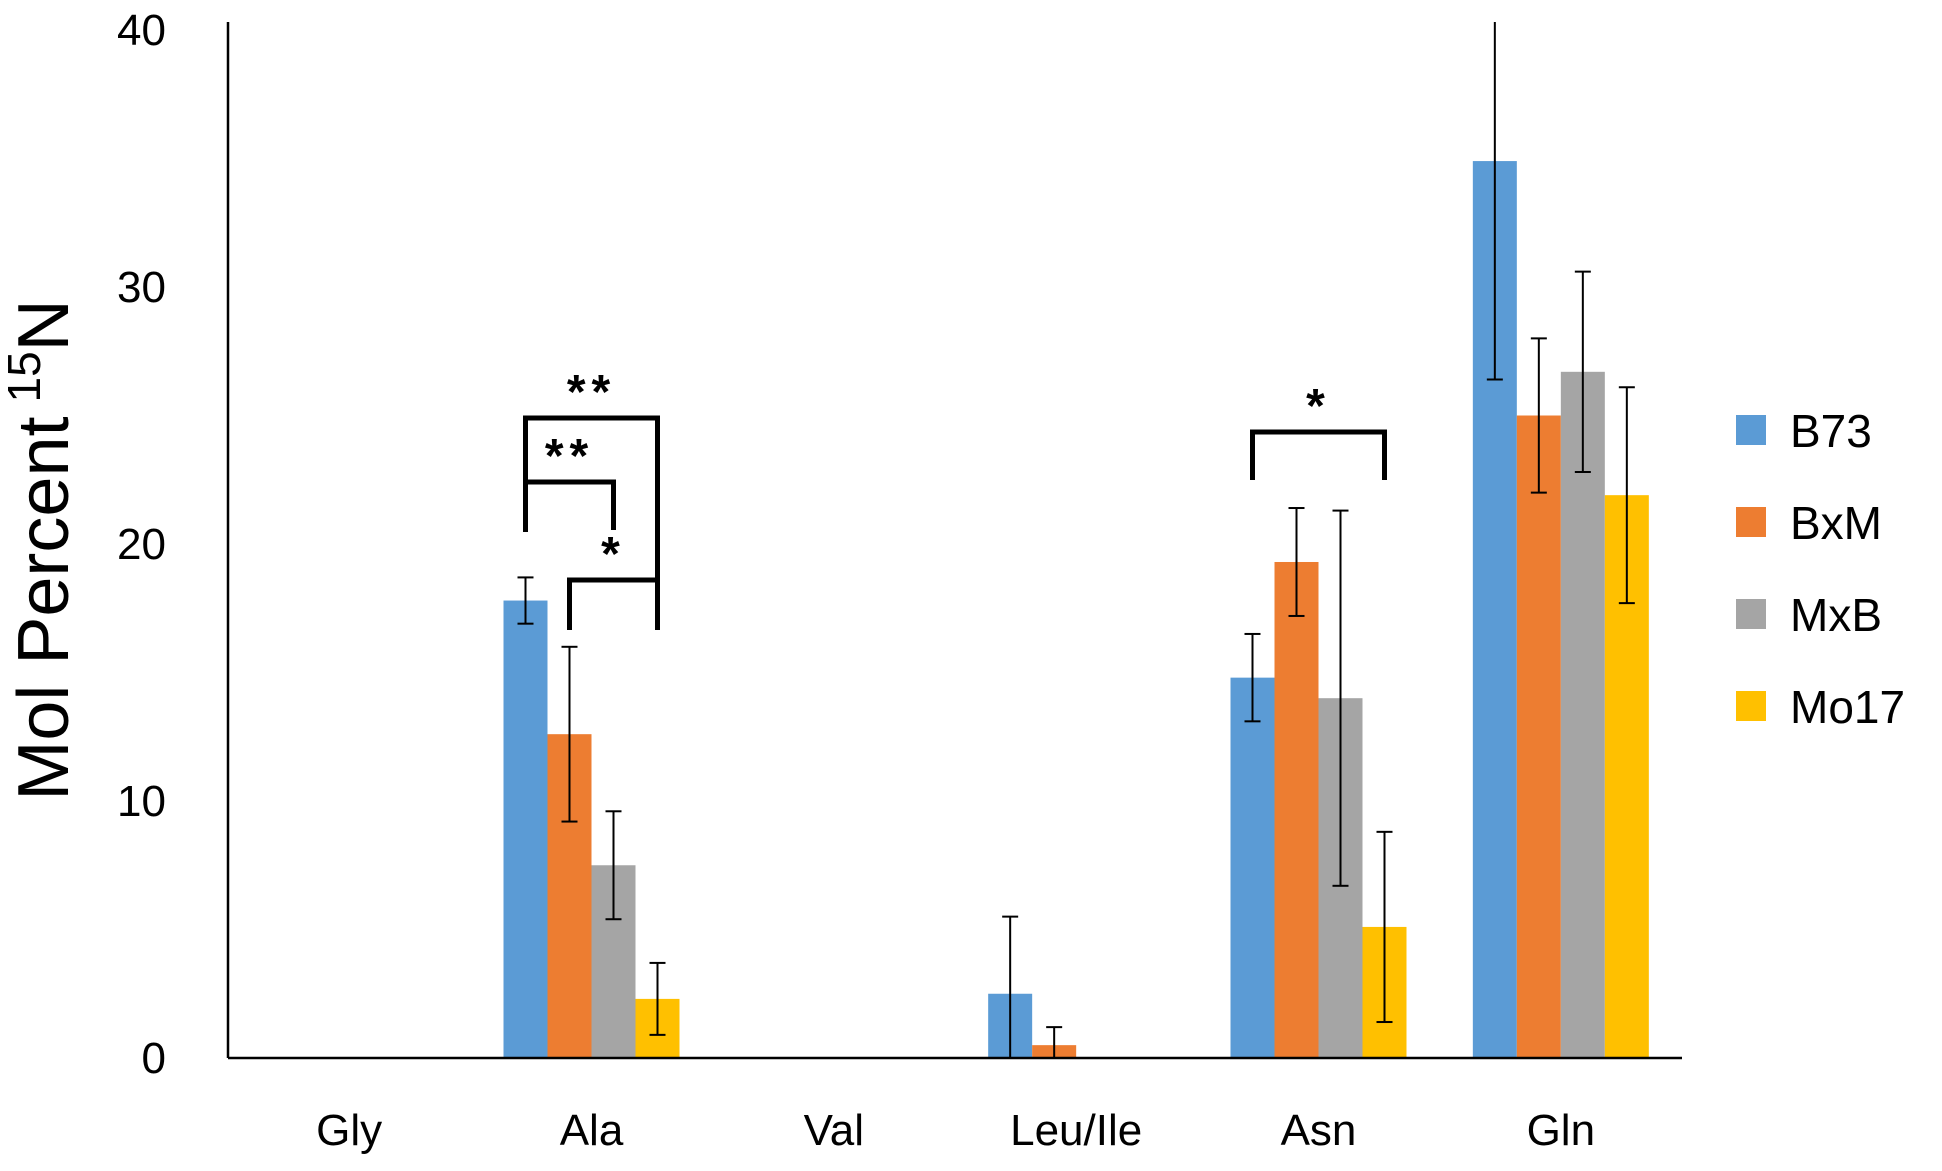 The width and height of the screenshot is (1942, 1171). Describe the element at coordinates (141, 30) in the screenshot. I see `y-tick-label: 40` at that location.